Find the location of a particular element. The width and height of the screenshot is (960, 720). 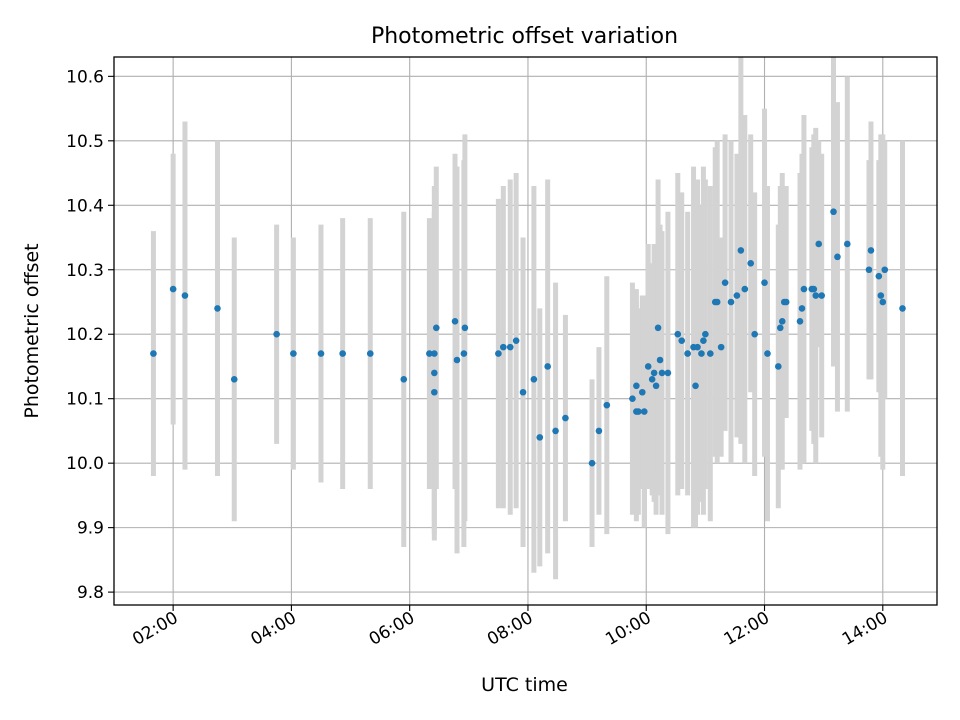

x-axis-label: UTC time is located at coordinates (524, 685).